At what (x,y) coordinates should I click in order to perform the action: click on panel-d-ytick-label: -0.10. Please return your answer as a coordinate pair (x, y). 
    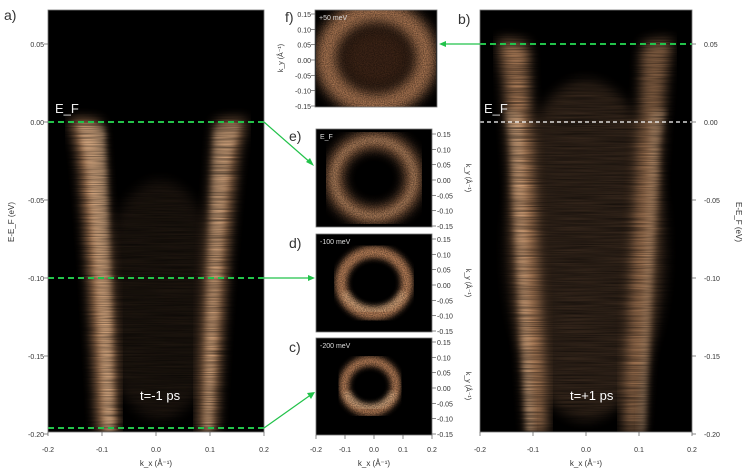
    Looking at the image, I should click on (445, 317).